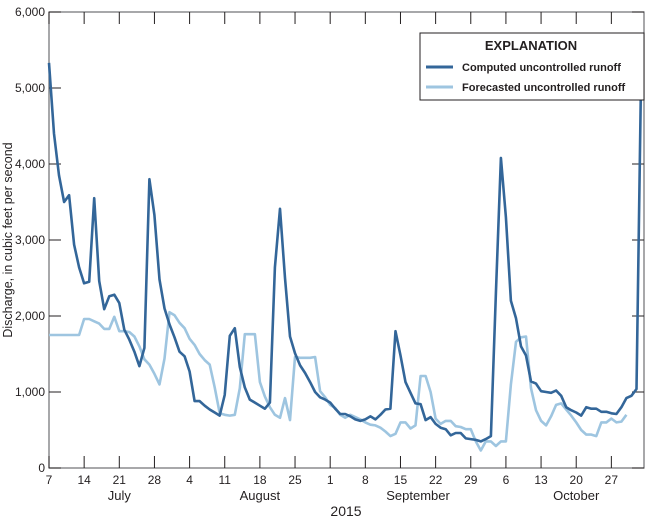 The width and height of the screenshot is (656, 521). What do you see at coordinates (531, 45) in the screenshot?
I see `legend-title: EXPLANATION` at bounding box center [531, 45].